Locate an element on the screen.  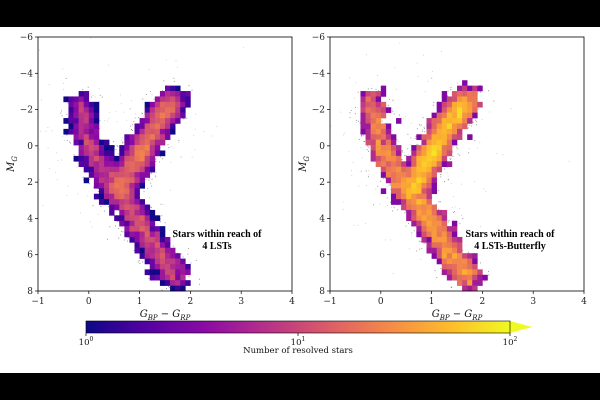
y-tick-label: 6 is located at coordinates (30, 256).